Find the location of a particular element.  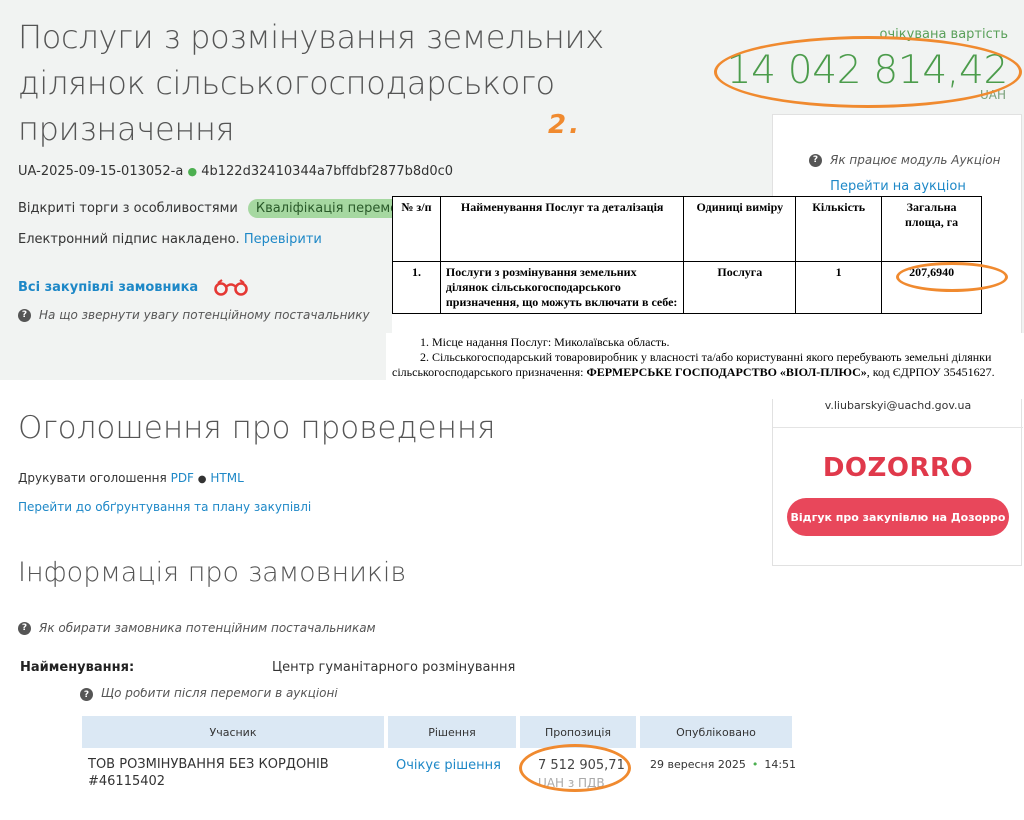

bids-header-row: Учасник Рішення Пропозиція Опубліковано is located at coordinates (437, 732).